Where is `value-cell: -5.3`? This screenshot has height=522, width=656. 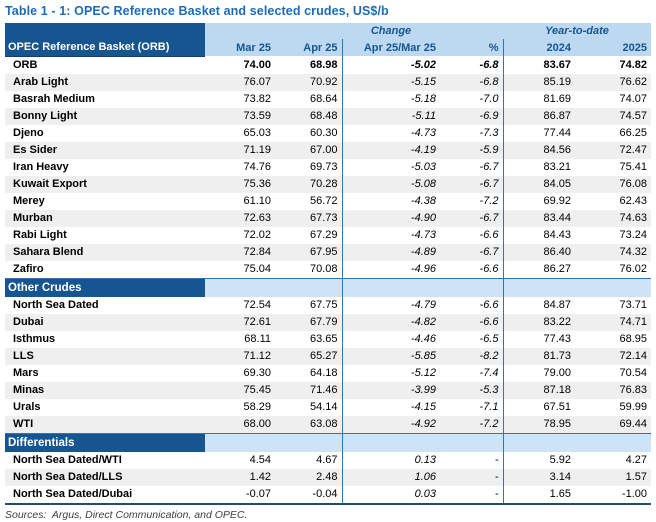 value-cell: -5.3 is located at coordinates (471, 390).